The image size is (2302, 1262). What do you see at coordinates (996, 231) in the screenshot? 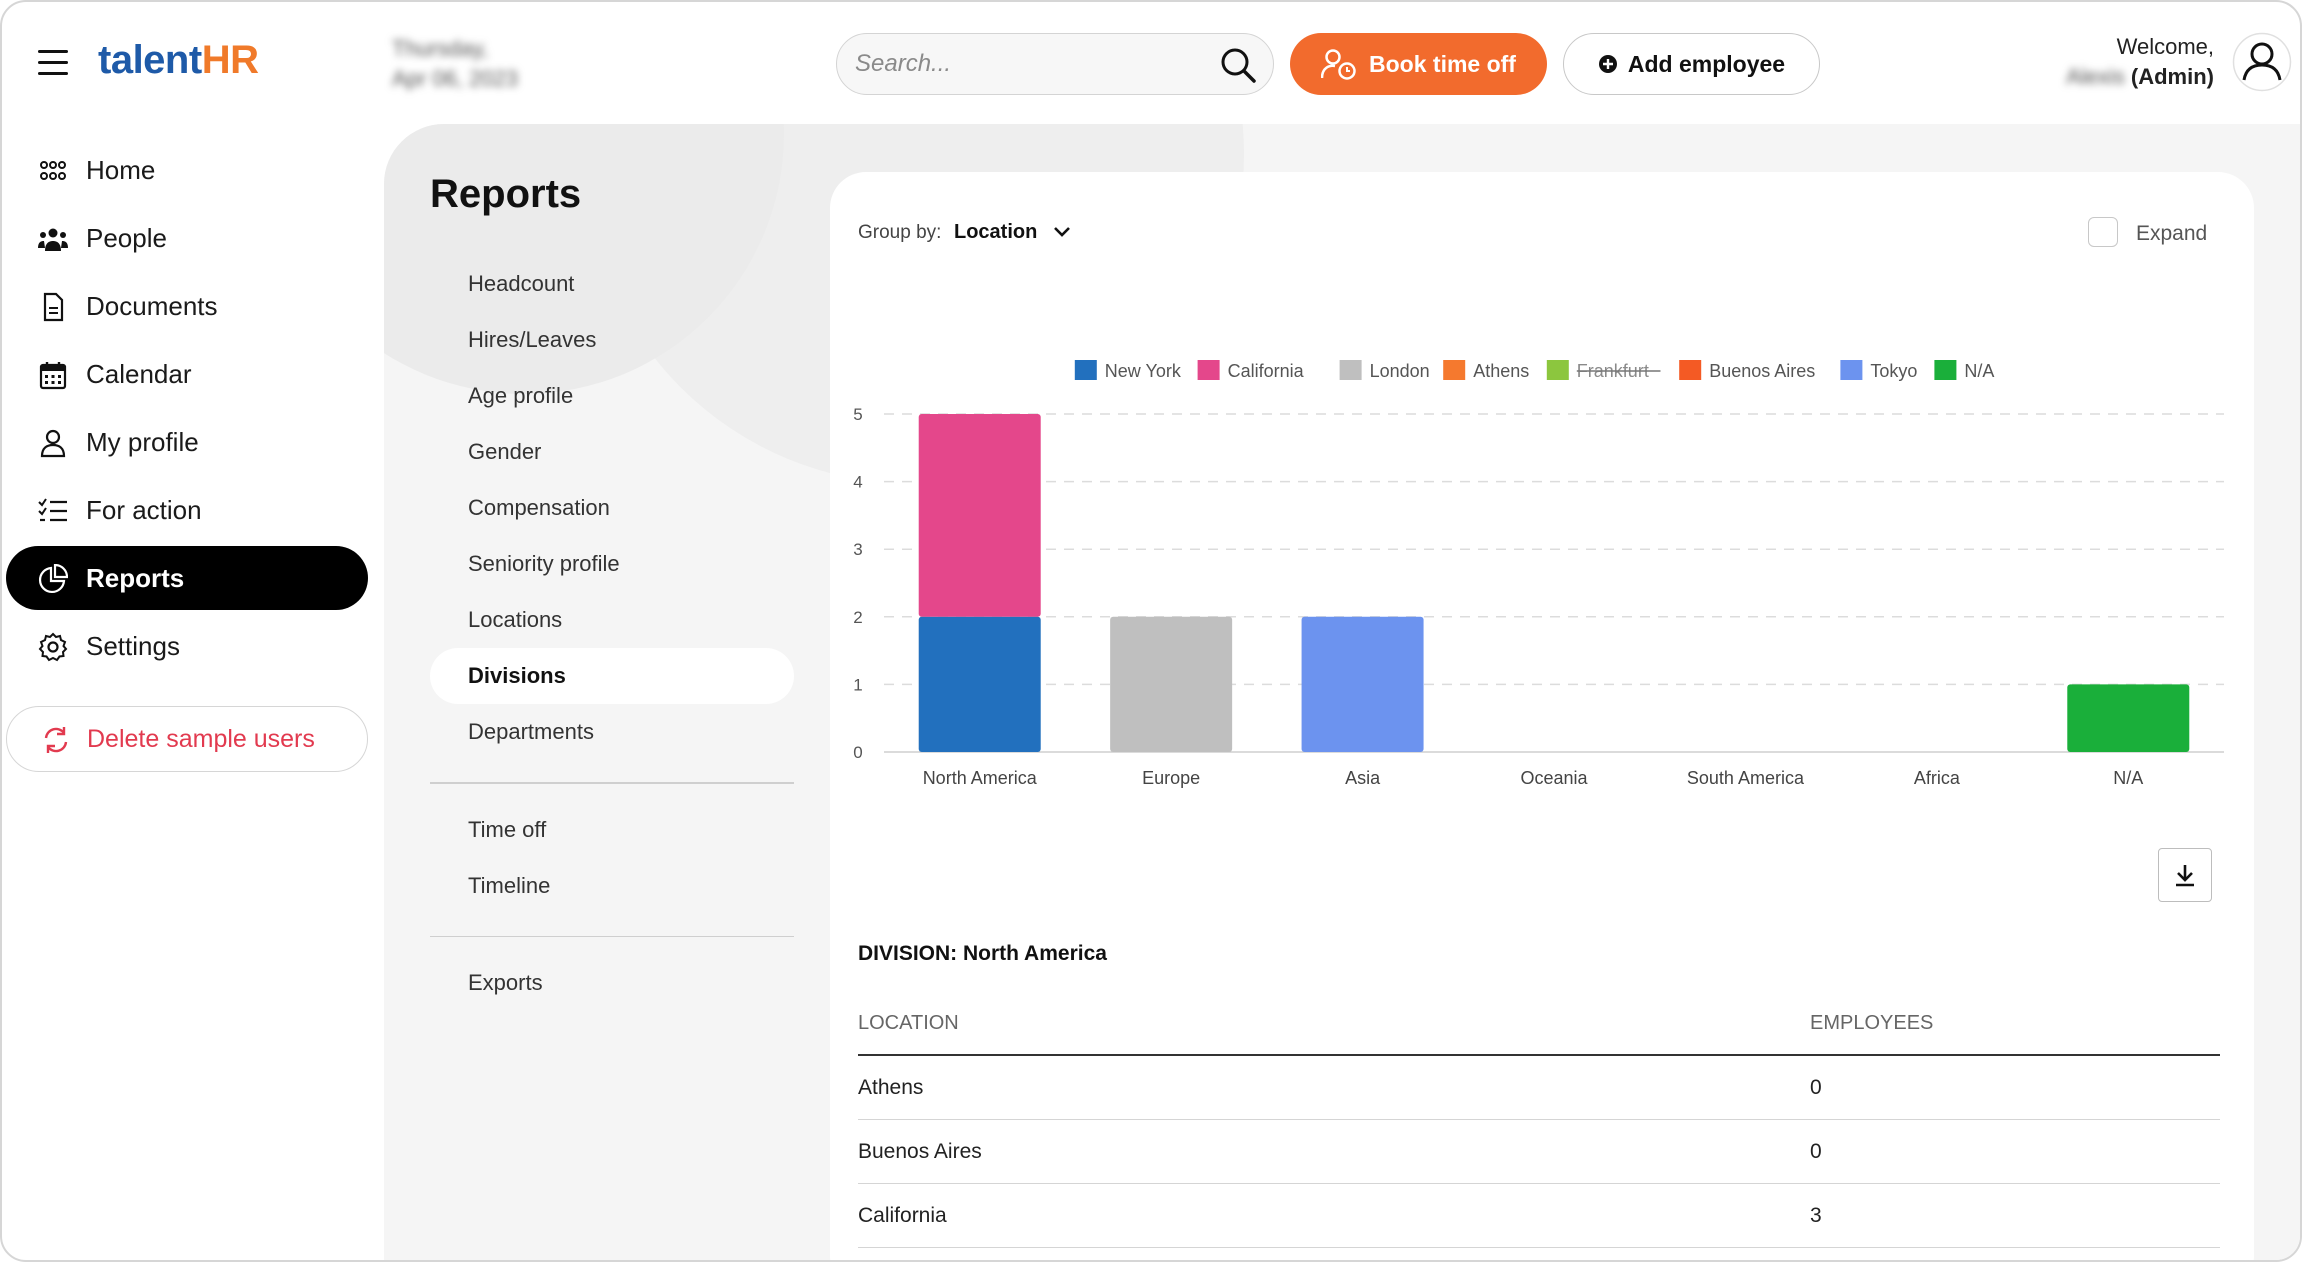
I see `group-by-value: Location` at bounding box center [996, 231].